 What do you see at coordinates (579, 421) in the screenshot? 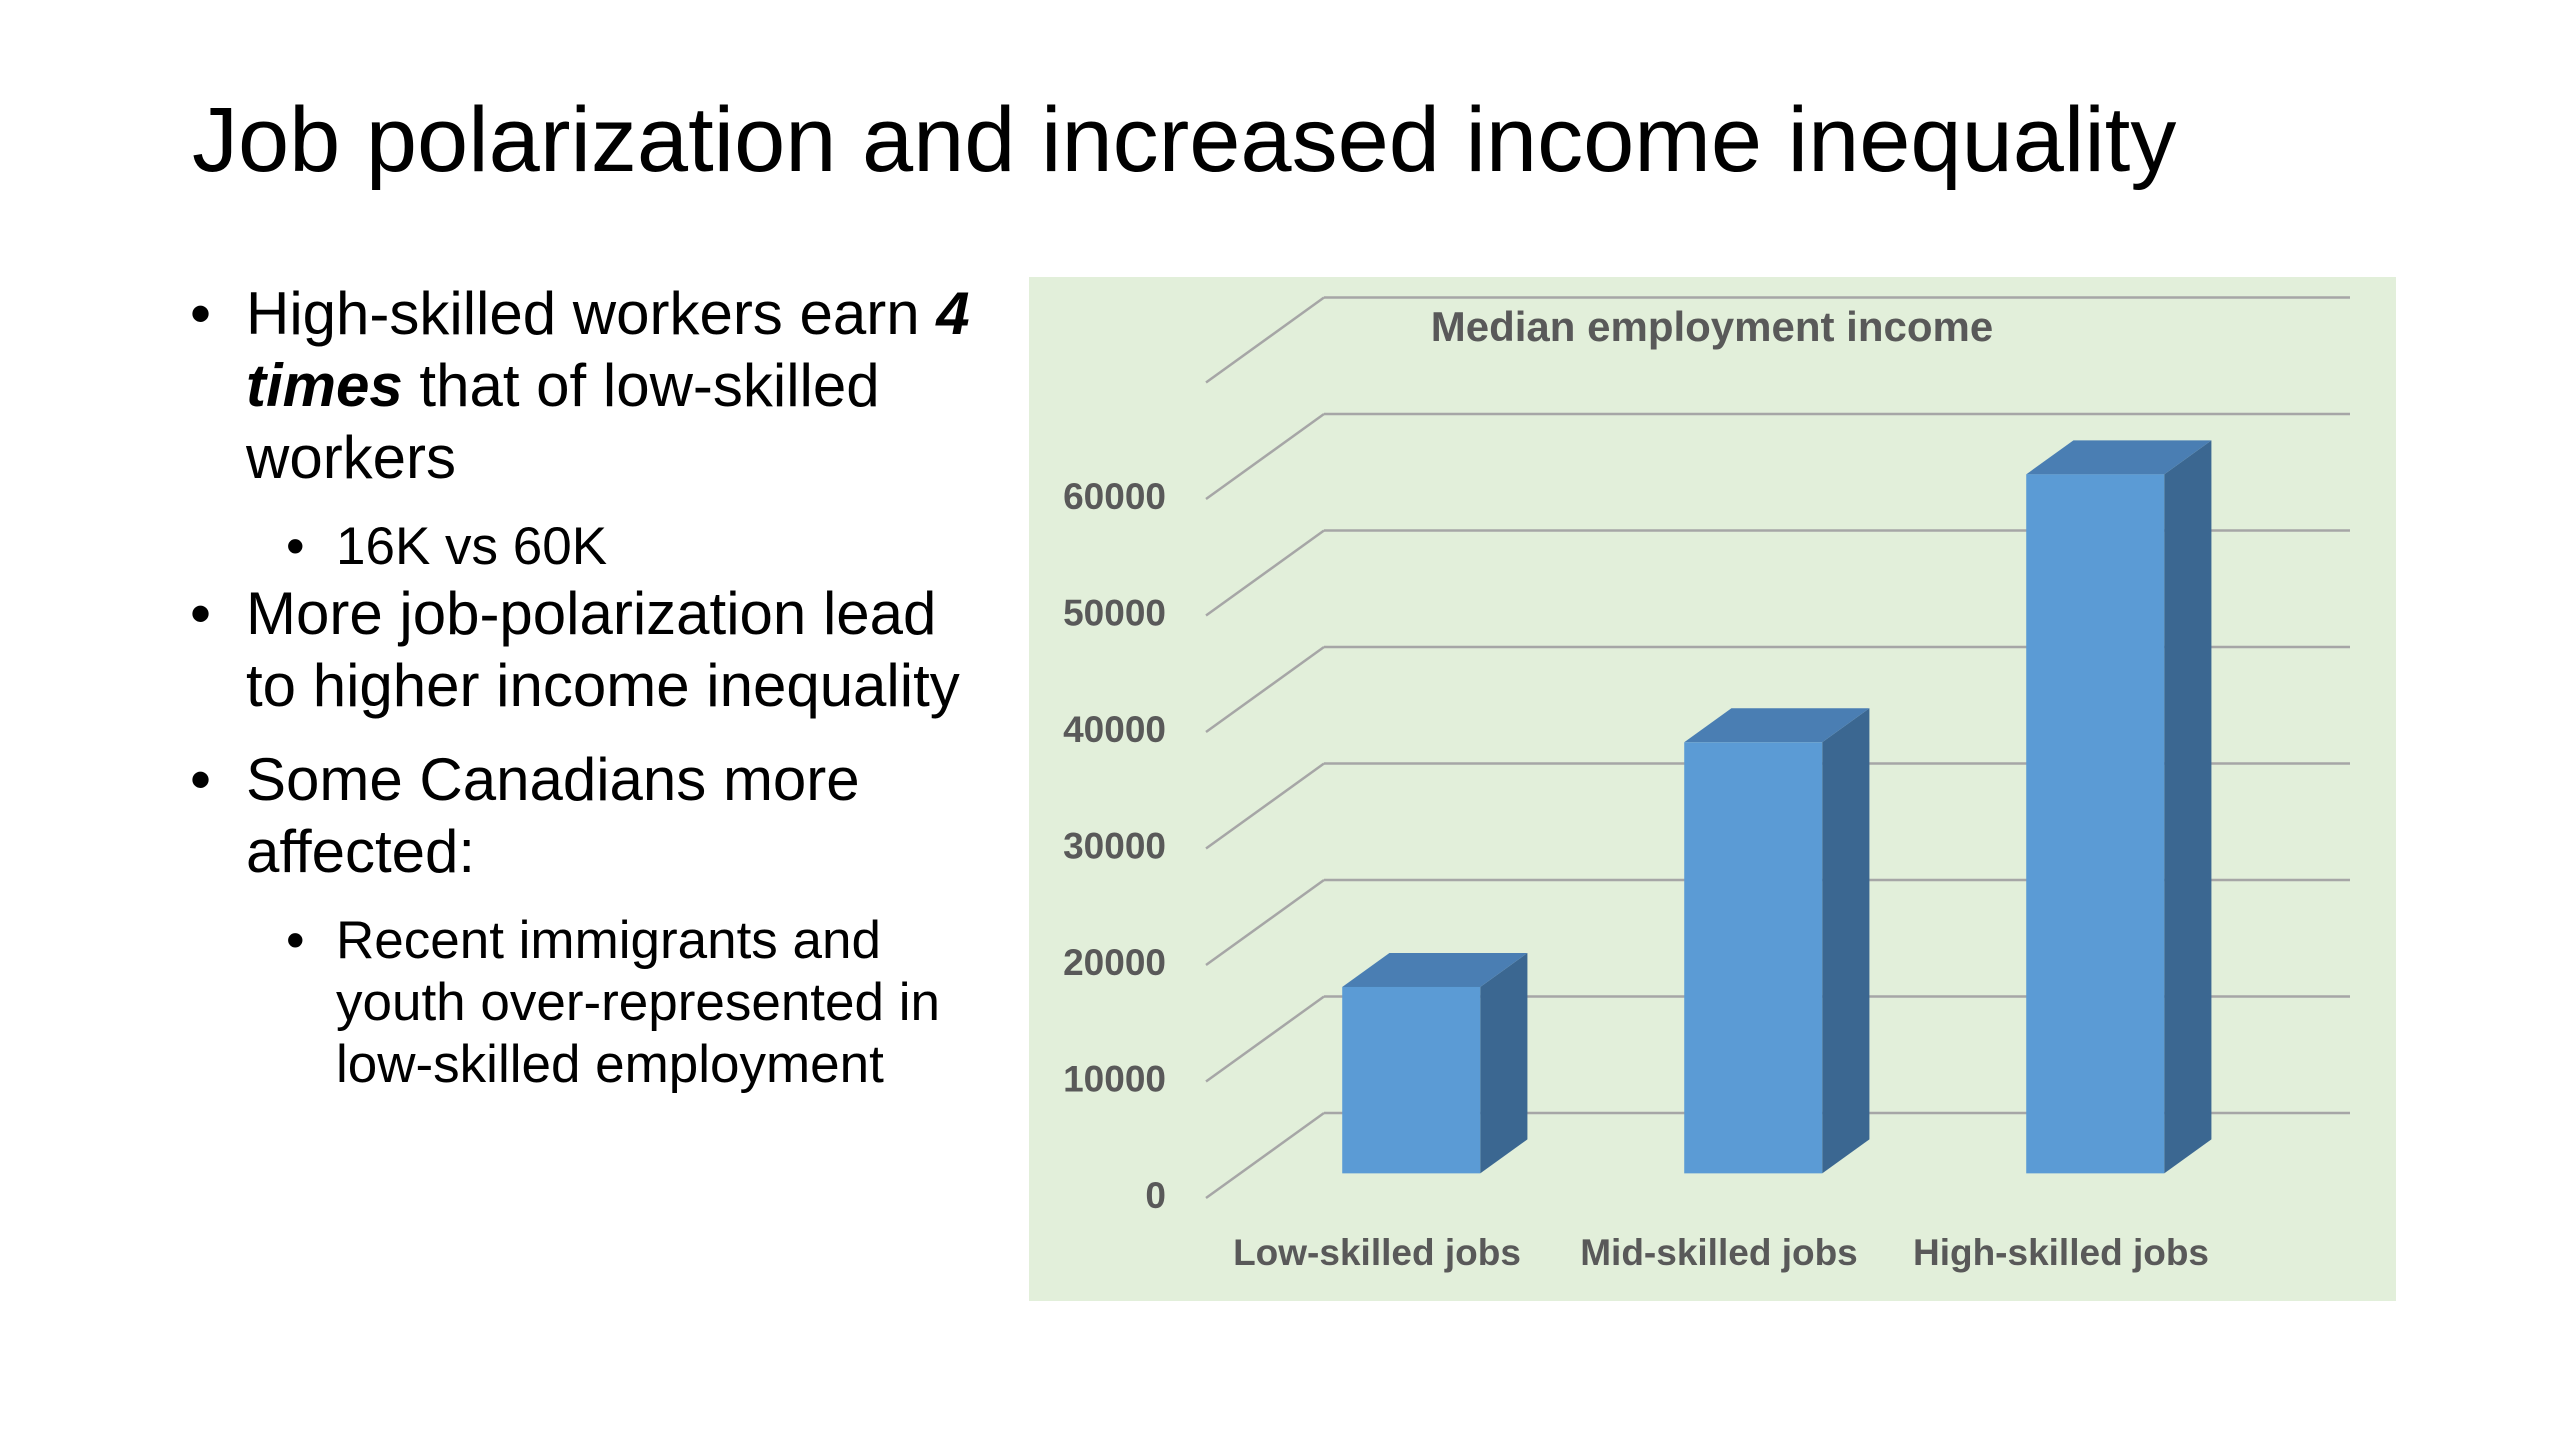
I see `bullet-text: that of low-skilled workers` at bounding box center [579, 421].